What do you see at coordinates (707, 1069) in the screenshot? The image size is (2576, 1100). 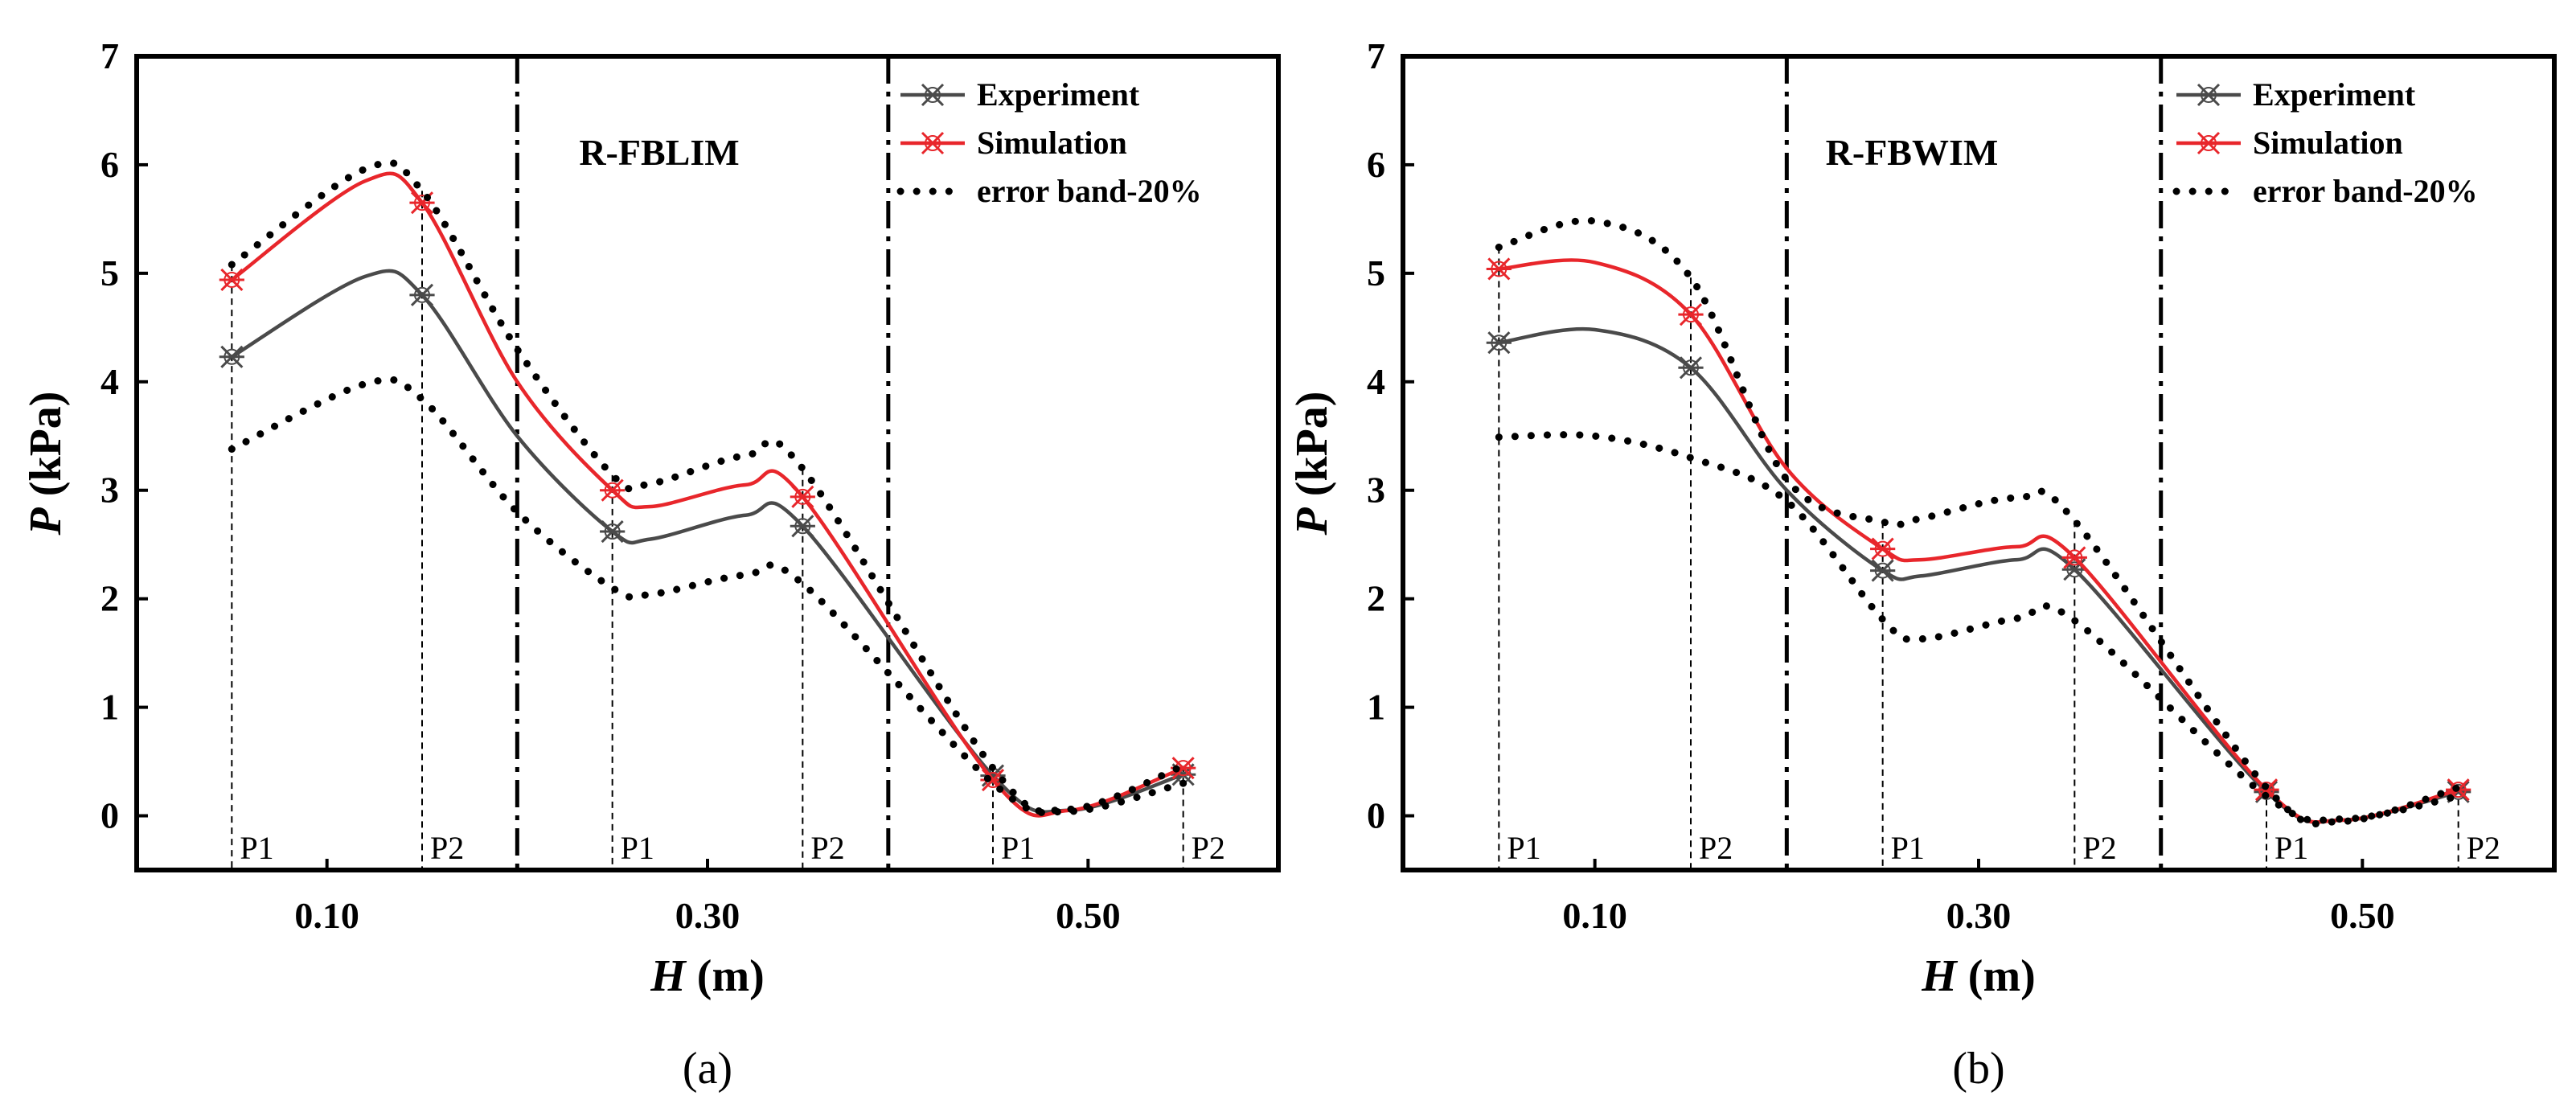 I see `panel-label: (a)` at bounding box center [707, 1069].